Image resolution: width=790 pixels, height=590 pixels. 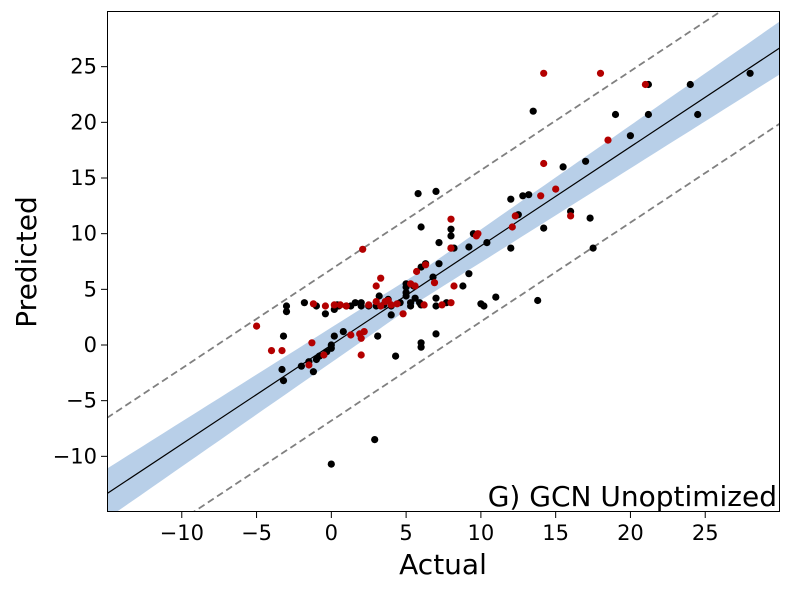 I want to click on y-tick-label: 5, so click(x=90, y=289).